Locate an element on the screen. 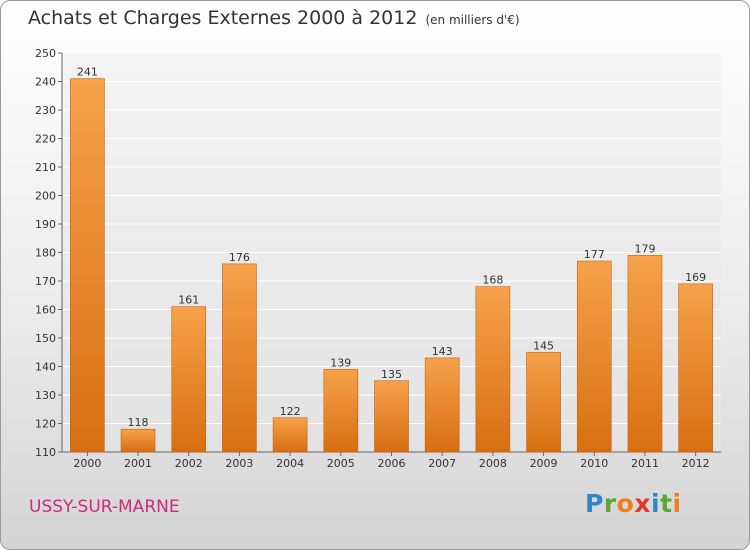  data-label: 118 is located at coordinates (138, 422).